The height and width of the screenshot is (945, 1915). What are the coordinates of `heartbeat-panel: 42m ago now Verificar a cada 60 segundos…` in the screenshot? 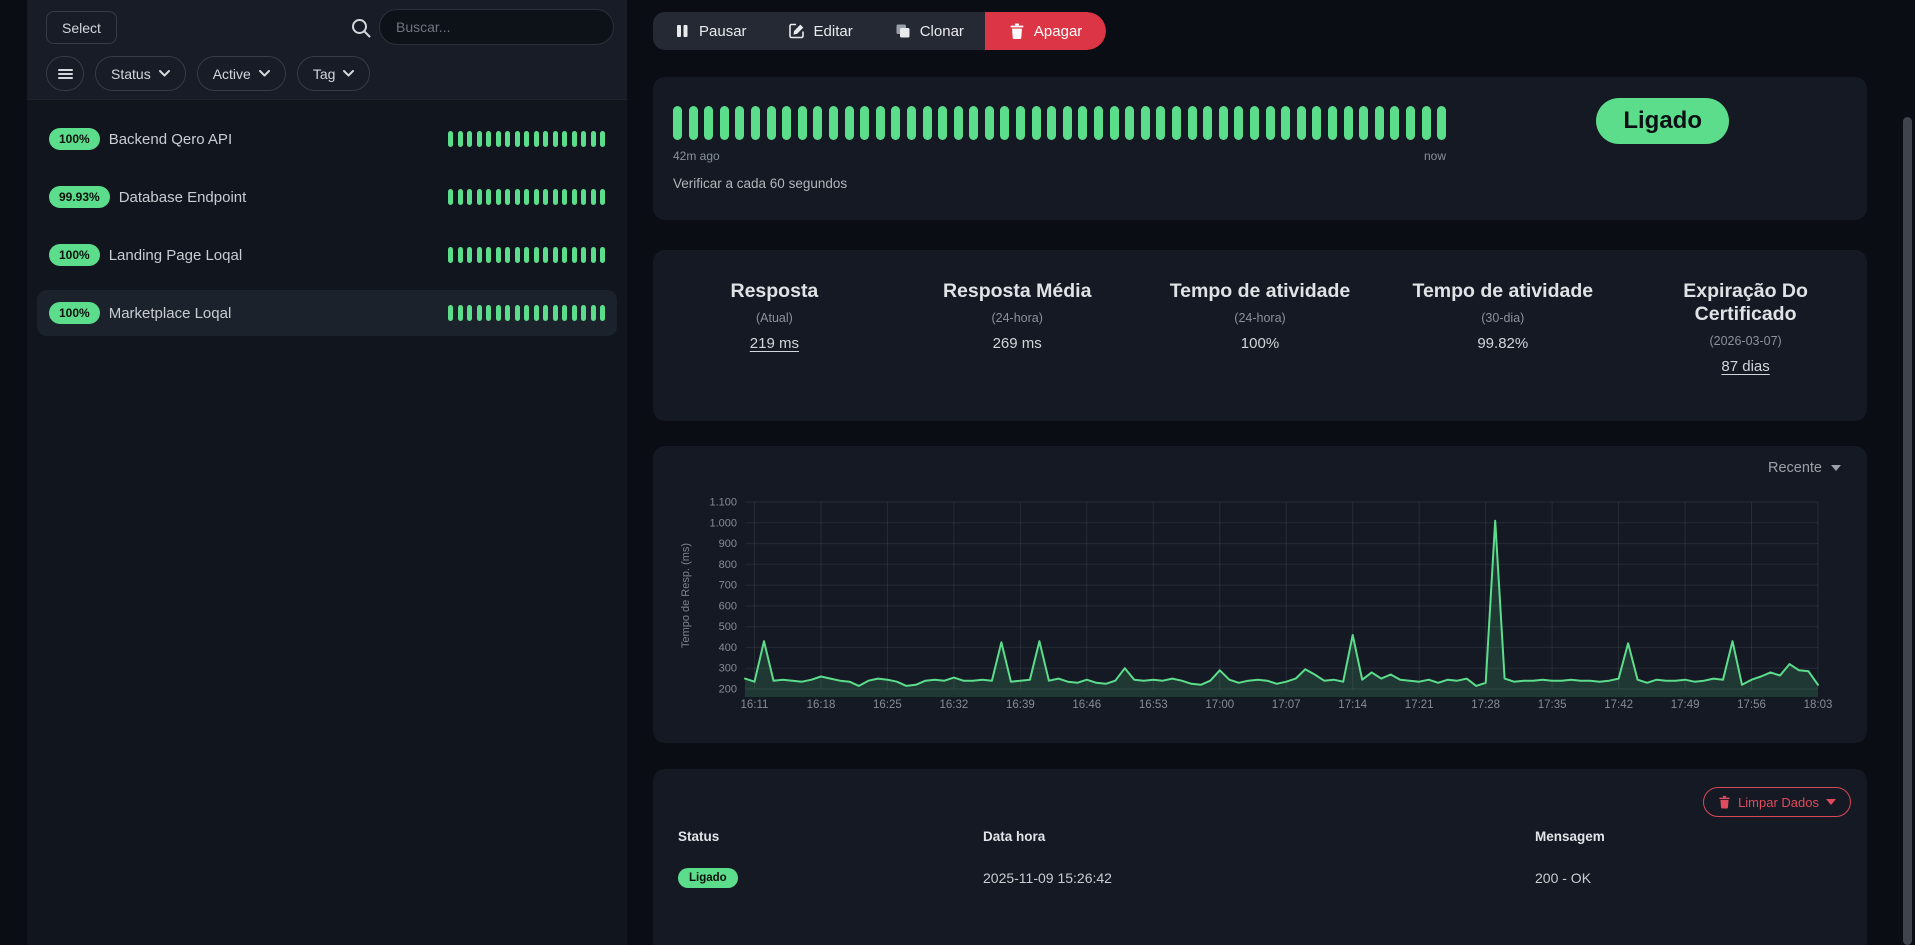 It's located at (1260, 148).